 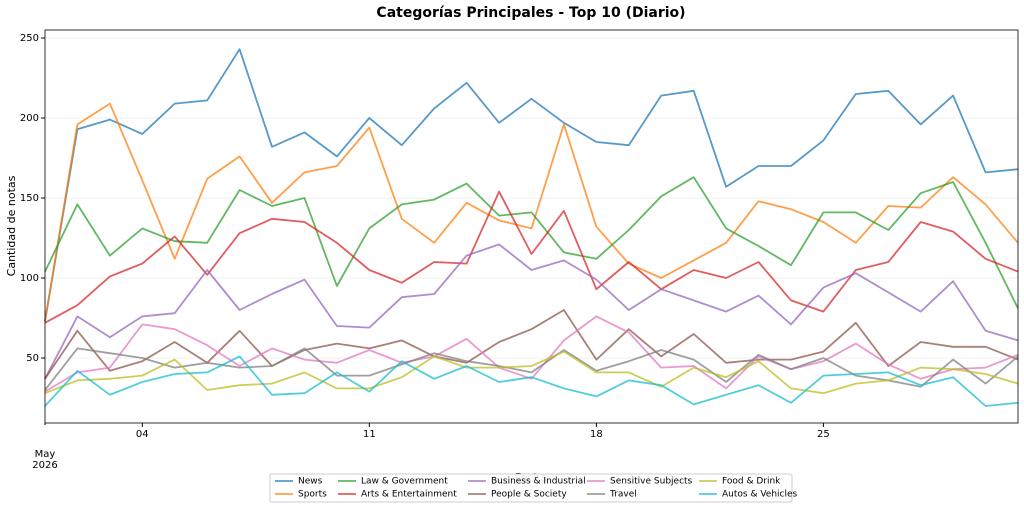 What do you see at coordinates (751, 482) in the screenshot?
I see `legend-label: Food & Drink` at bounding box center [751, 482].